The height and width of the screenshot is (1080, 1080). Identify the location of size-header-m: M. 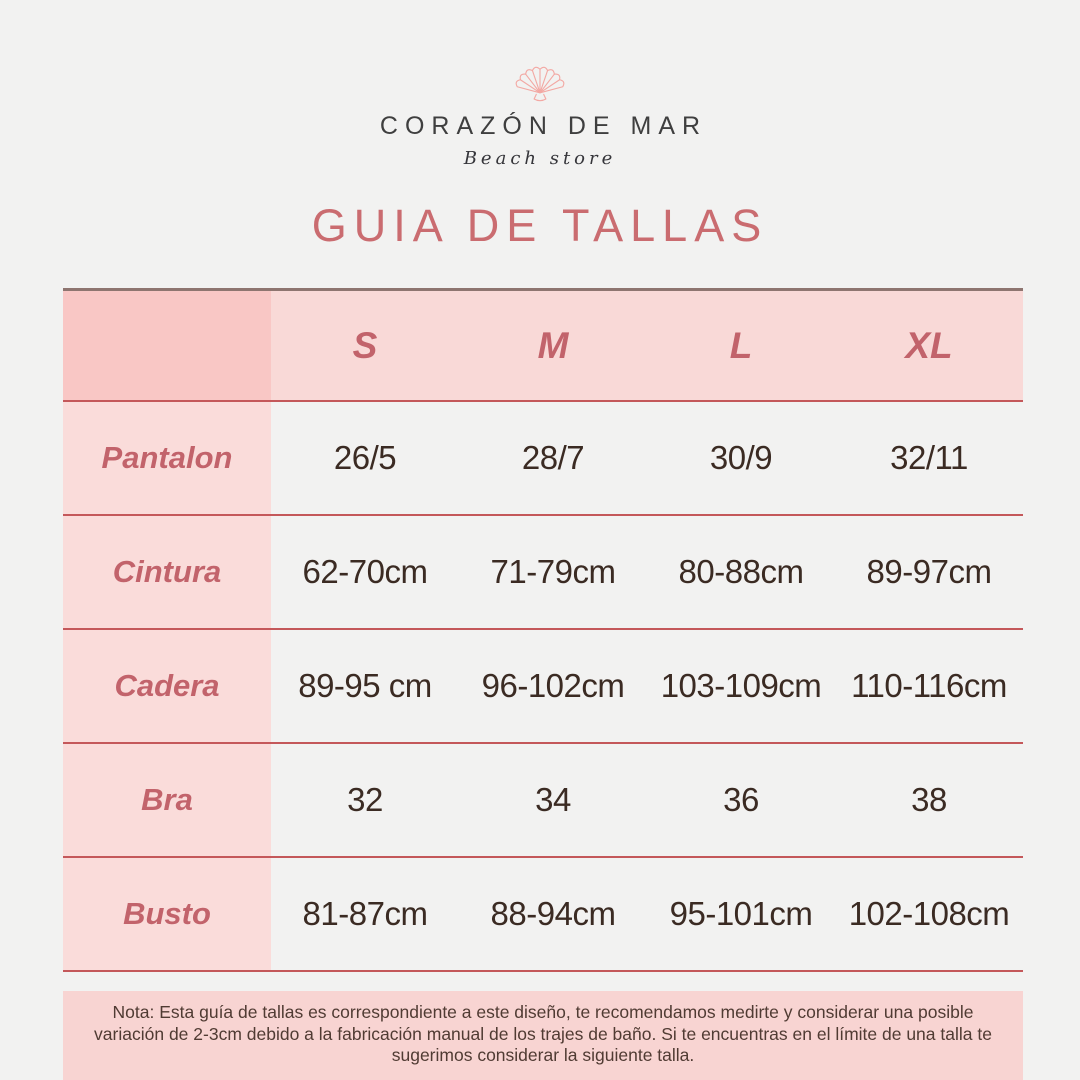
(553, 345).